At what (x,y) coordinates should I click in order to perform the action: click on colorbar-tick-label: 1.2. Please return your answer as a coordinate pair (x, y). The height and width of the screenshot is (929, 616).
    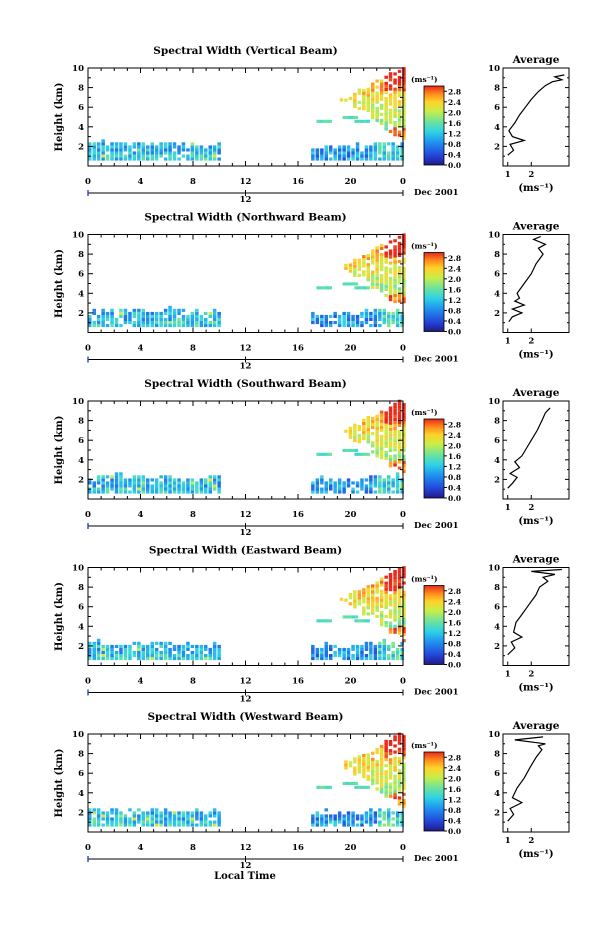
    Looking at the image, I should click on (454, 633).